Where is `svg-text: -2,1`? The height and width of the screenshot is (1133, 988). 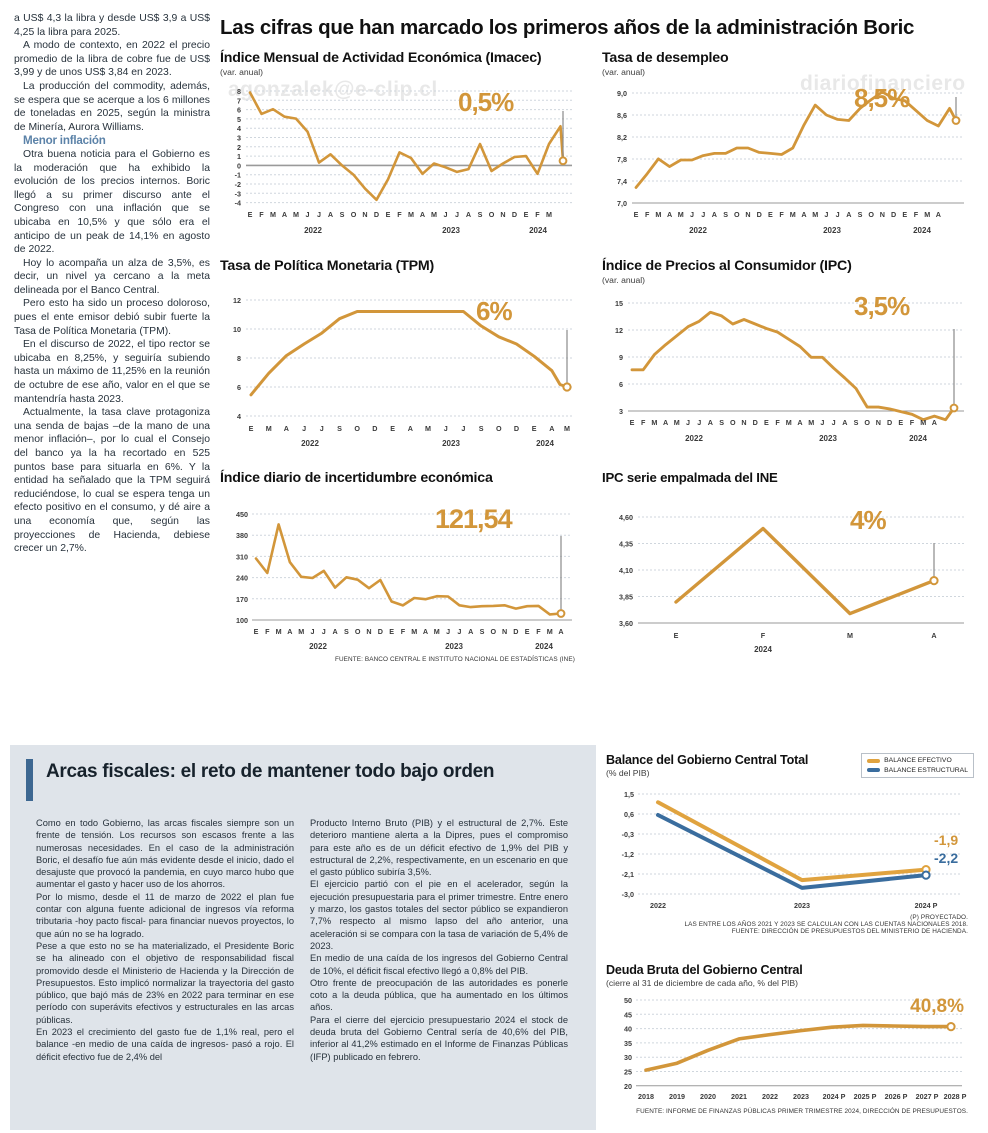
svg-text: -2,1 is located at coordinates (628, 874).